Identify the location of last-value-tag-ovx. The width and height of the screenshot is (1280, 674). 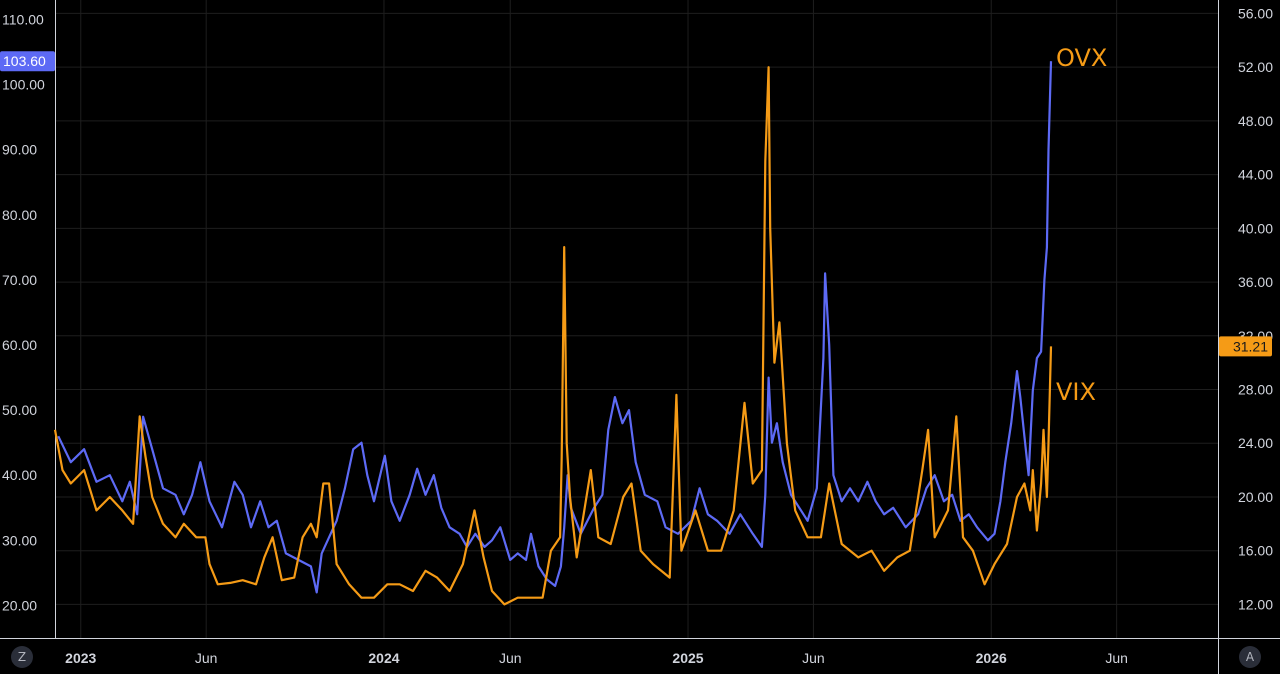
(27, 61).